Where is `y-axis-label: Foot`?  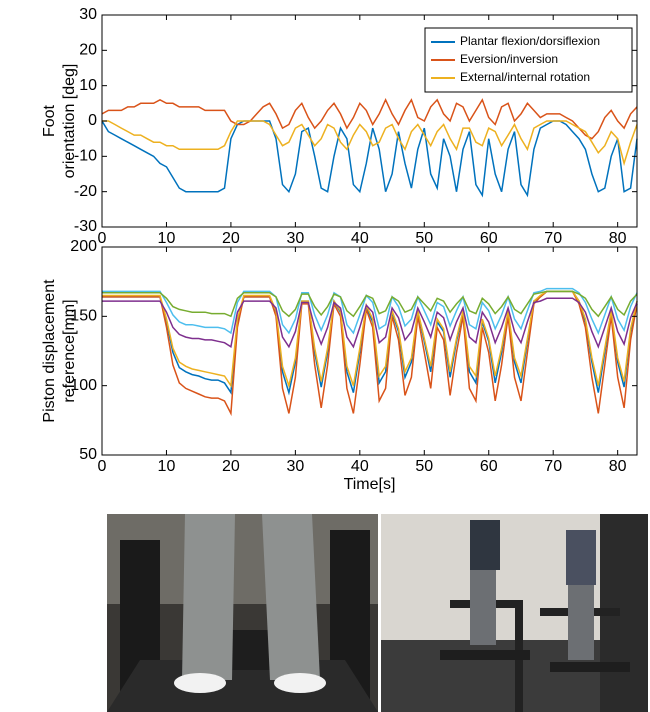 y-axis-label: Foot is located at coordinates (49, 120).